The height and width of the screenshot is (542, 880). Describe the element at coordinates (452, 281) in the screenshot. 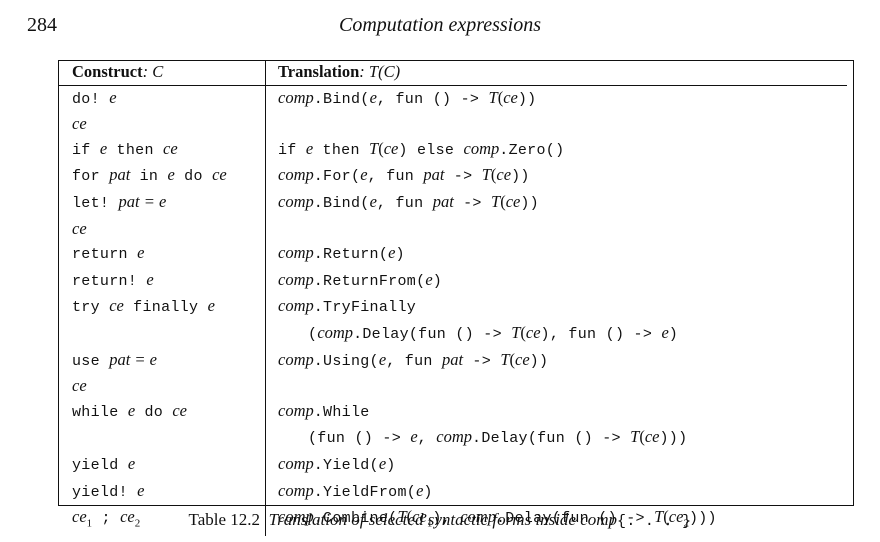

I see `table-row: return! e comp.ReturnFrom(e)` at that location.